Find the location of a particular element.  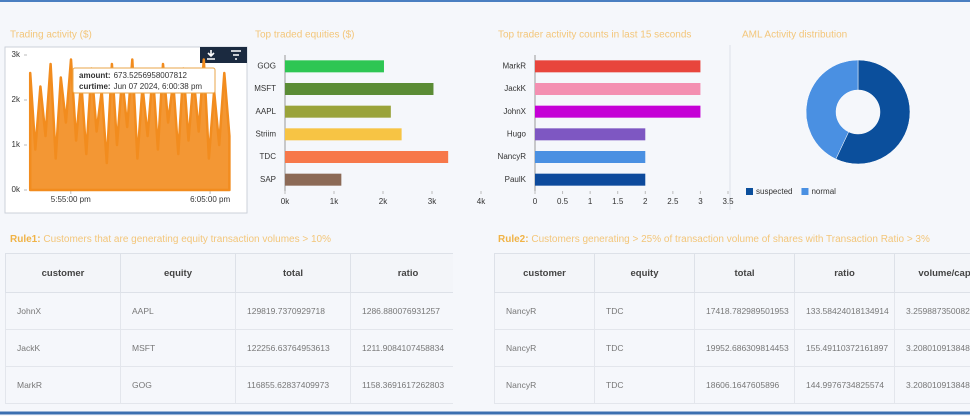

x-tick-label: 2.5 is located at coordinates (673, 201).